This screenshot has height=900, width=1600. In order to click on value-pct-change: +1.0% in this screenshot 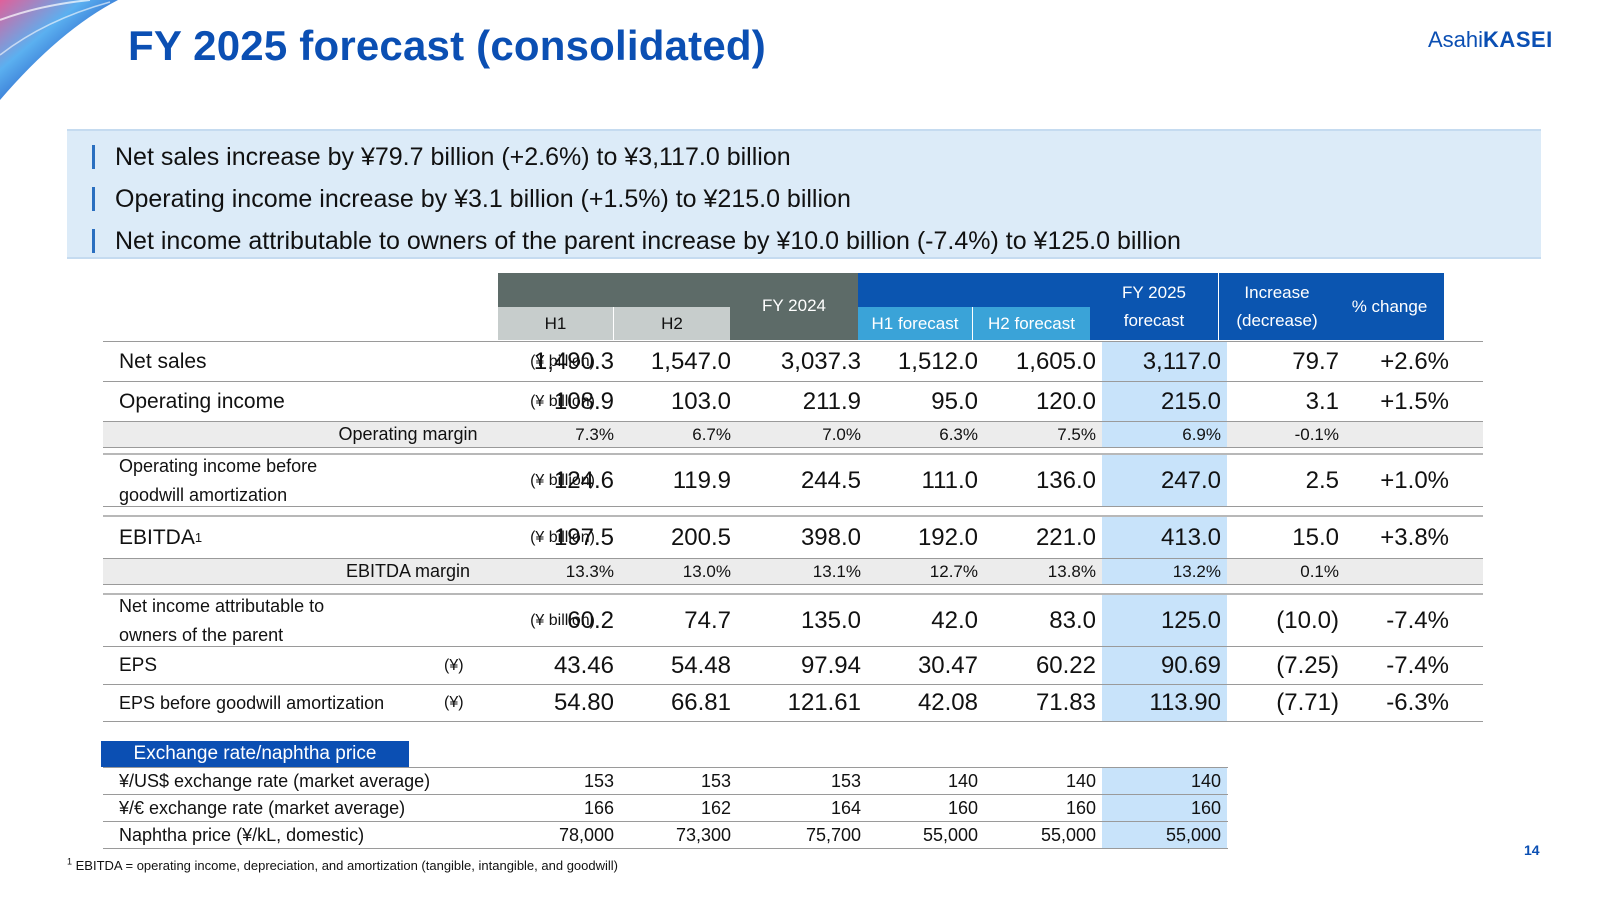, I will do `click(1414, 480)`.